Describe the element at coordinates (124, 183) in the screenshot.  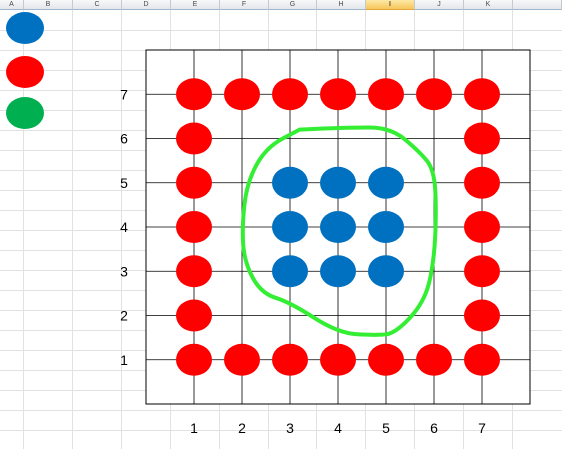
I see `y-tick-label: 5` at that location.